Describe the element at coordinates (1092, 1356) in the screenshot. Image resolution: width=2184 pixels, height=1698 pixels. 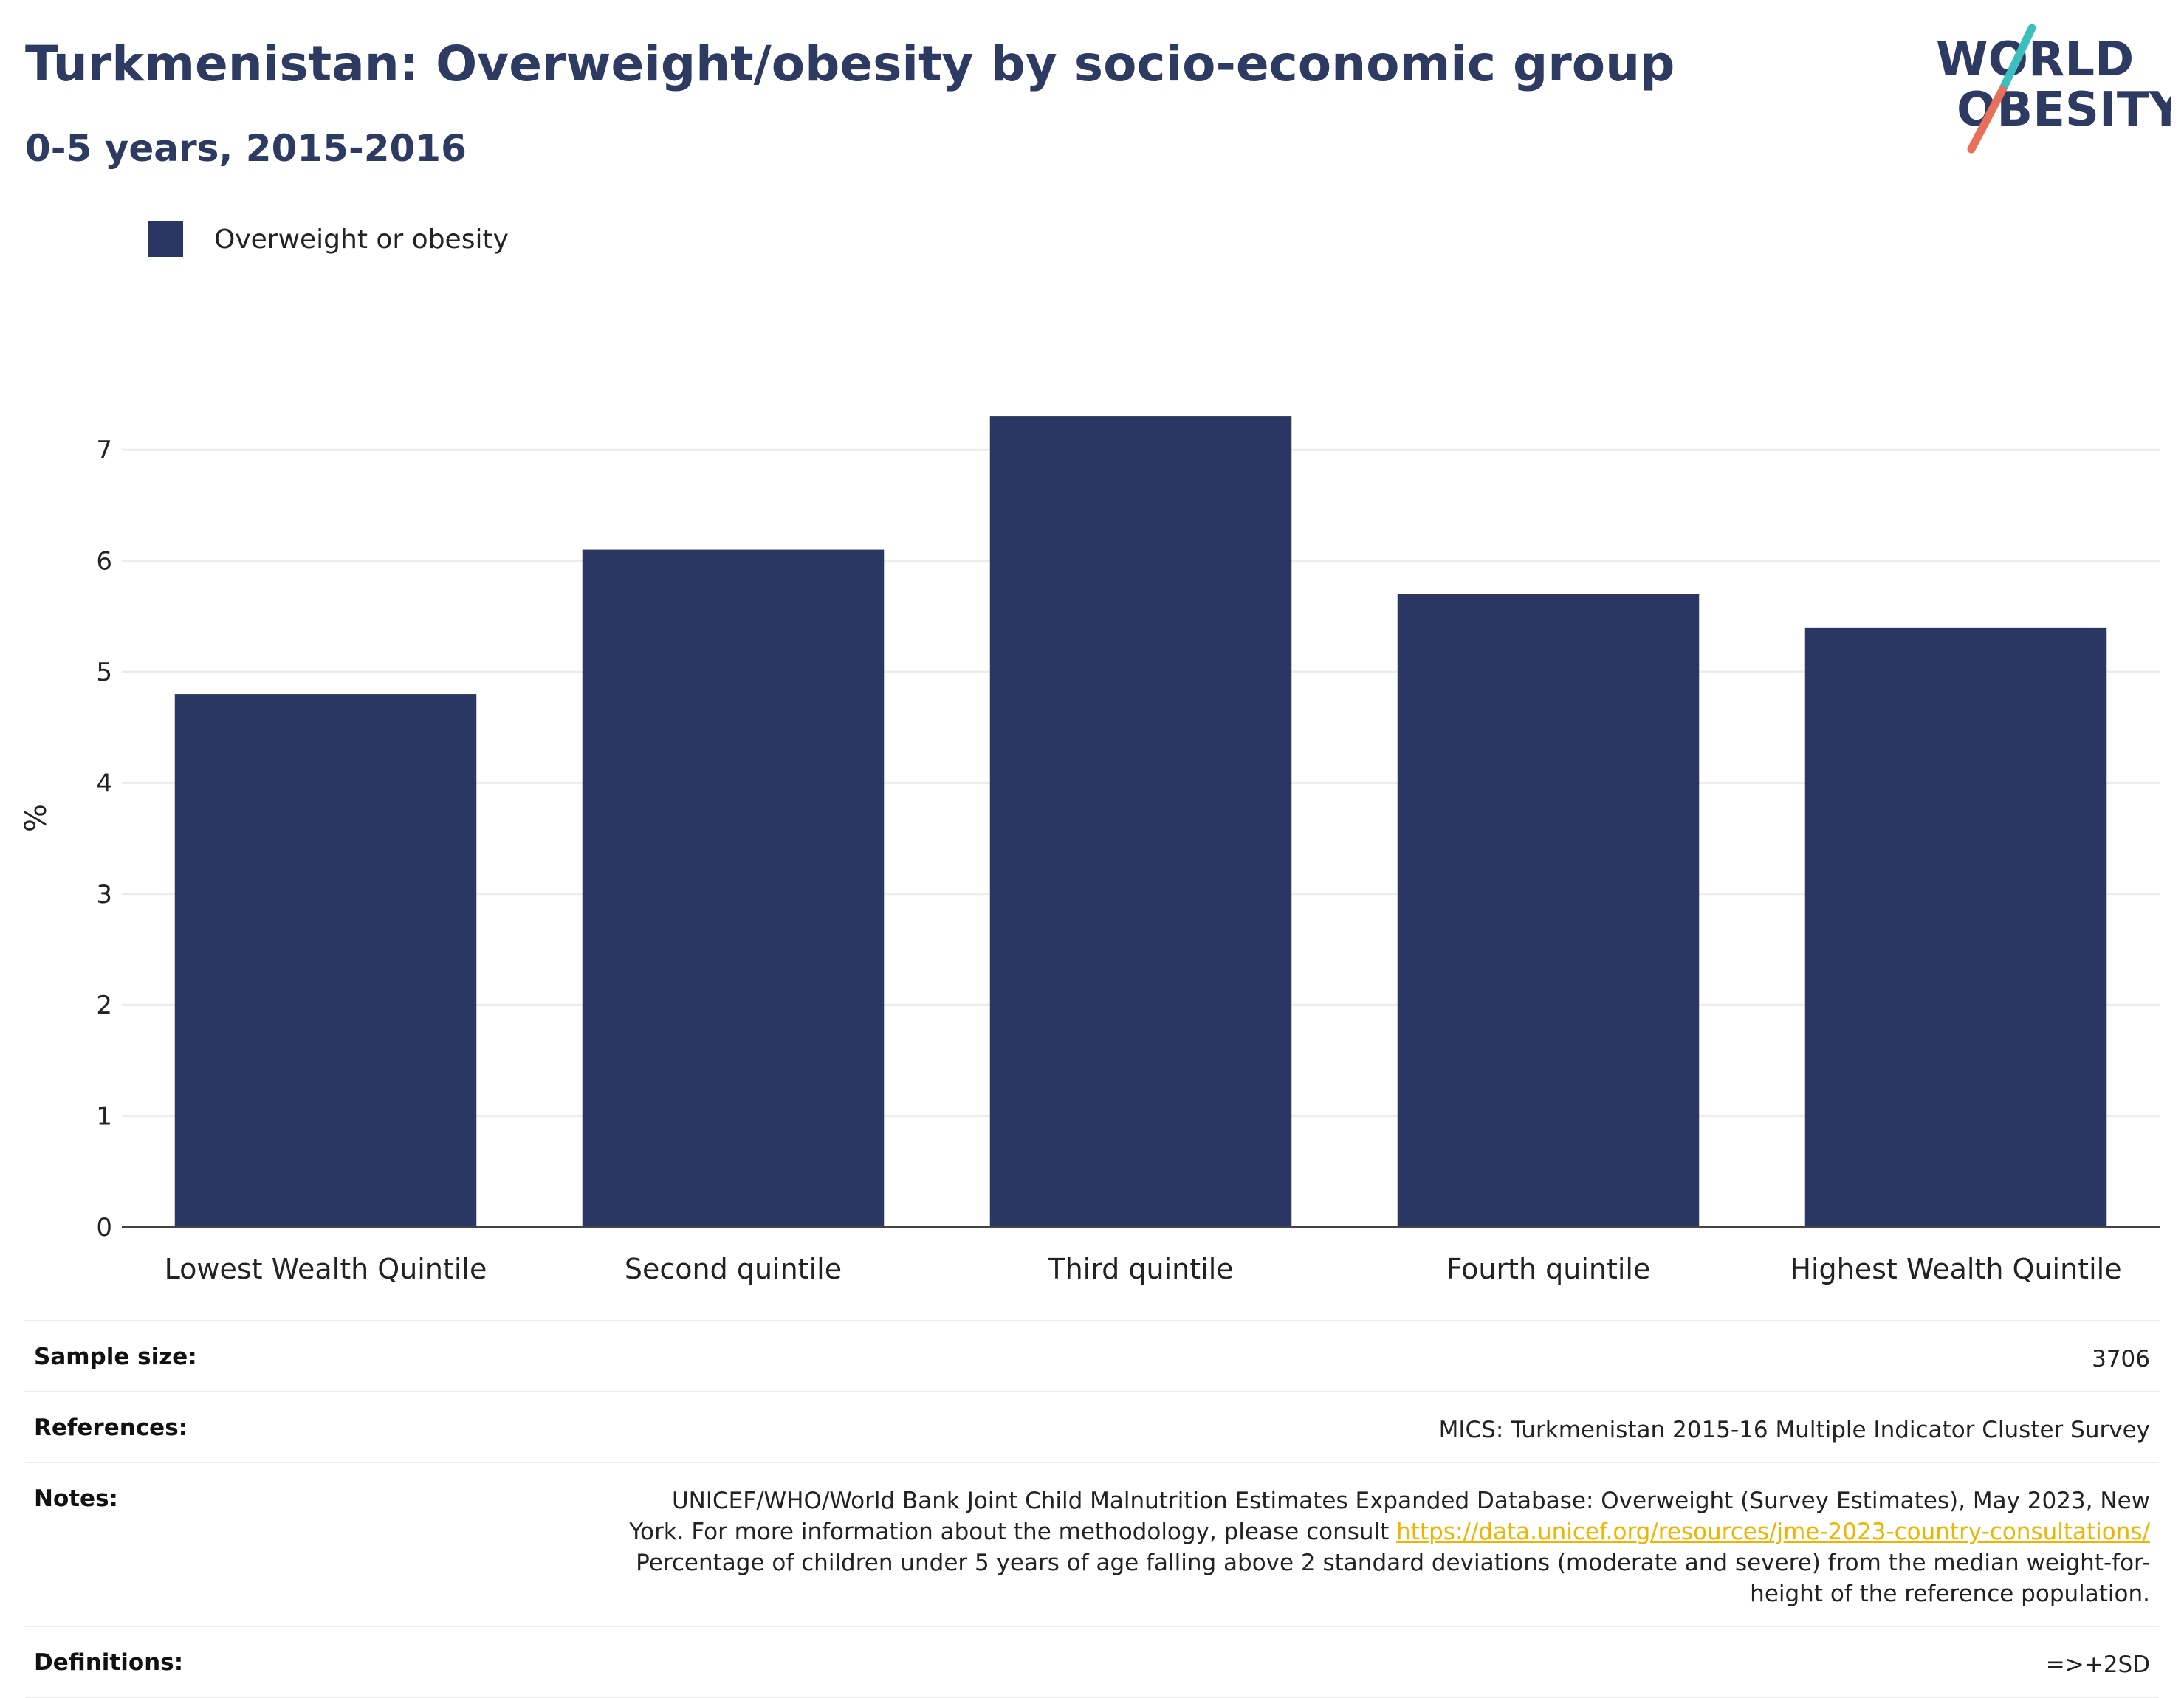
I see `meta-row-sample-size: Sample size: 3706` at that location.